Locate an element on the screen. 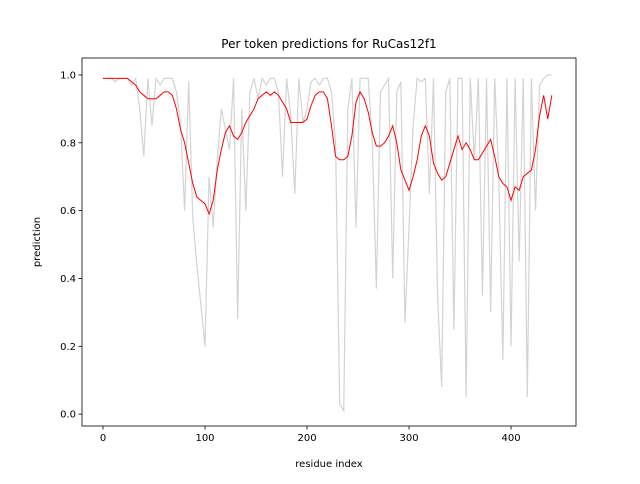 The height and width of the screenshot is (484, 640). x-tick-label: 200 is located at coordinates (306, 438).